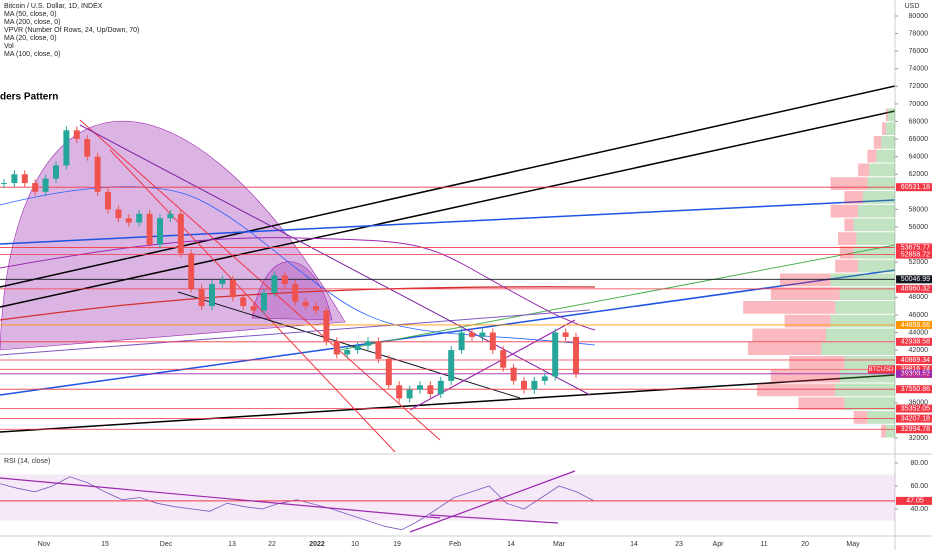 The height and width of the screenshot is (550, 932). I want to click on rsi-label: RSI (14, close), so click(27, 461).